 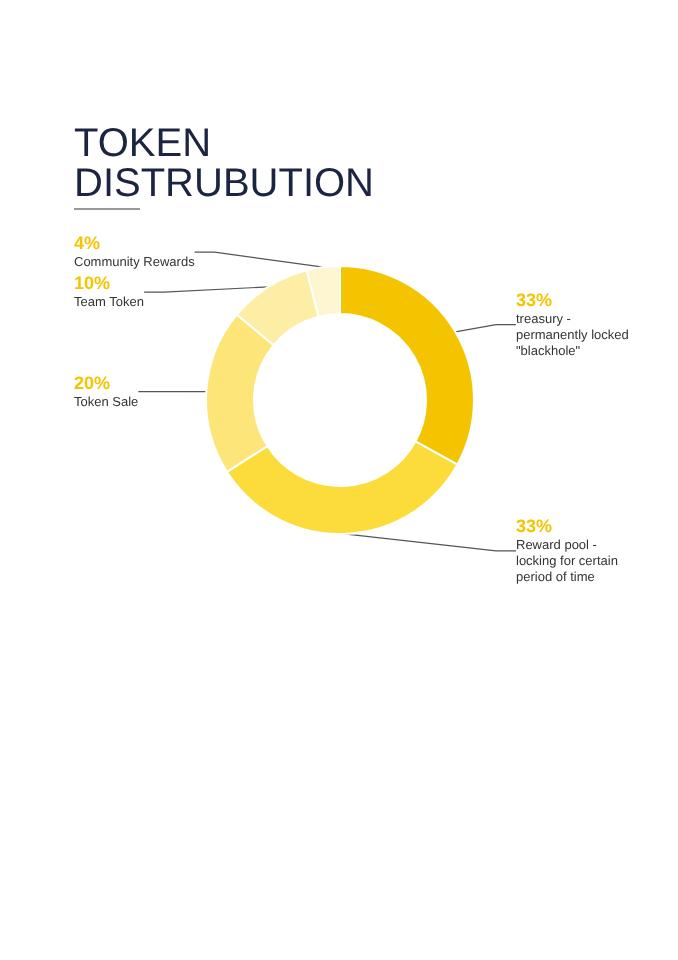 What do you see at coordinates (92, 283) in the screenshot?
I see `data-label: 10%` at bounding box center [92, 283].